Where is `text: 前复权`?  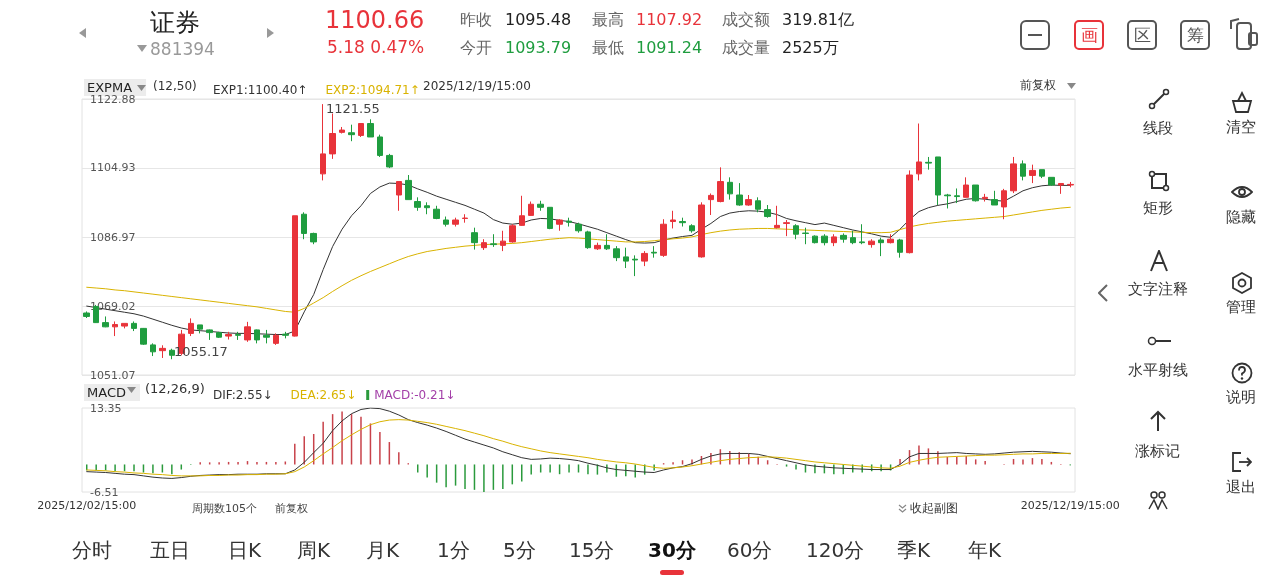 text: 前复权 is located at coordinates (291, 509).